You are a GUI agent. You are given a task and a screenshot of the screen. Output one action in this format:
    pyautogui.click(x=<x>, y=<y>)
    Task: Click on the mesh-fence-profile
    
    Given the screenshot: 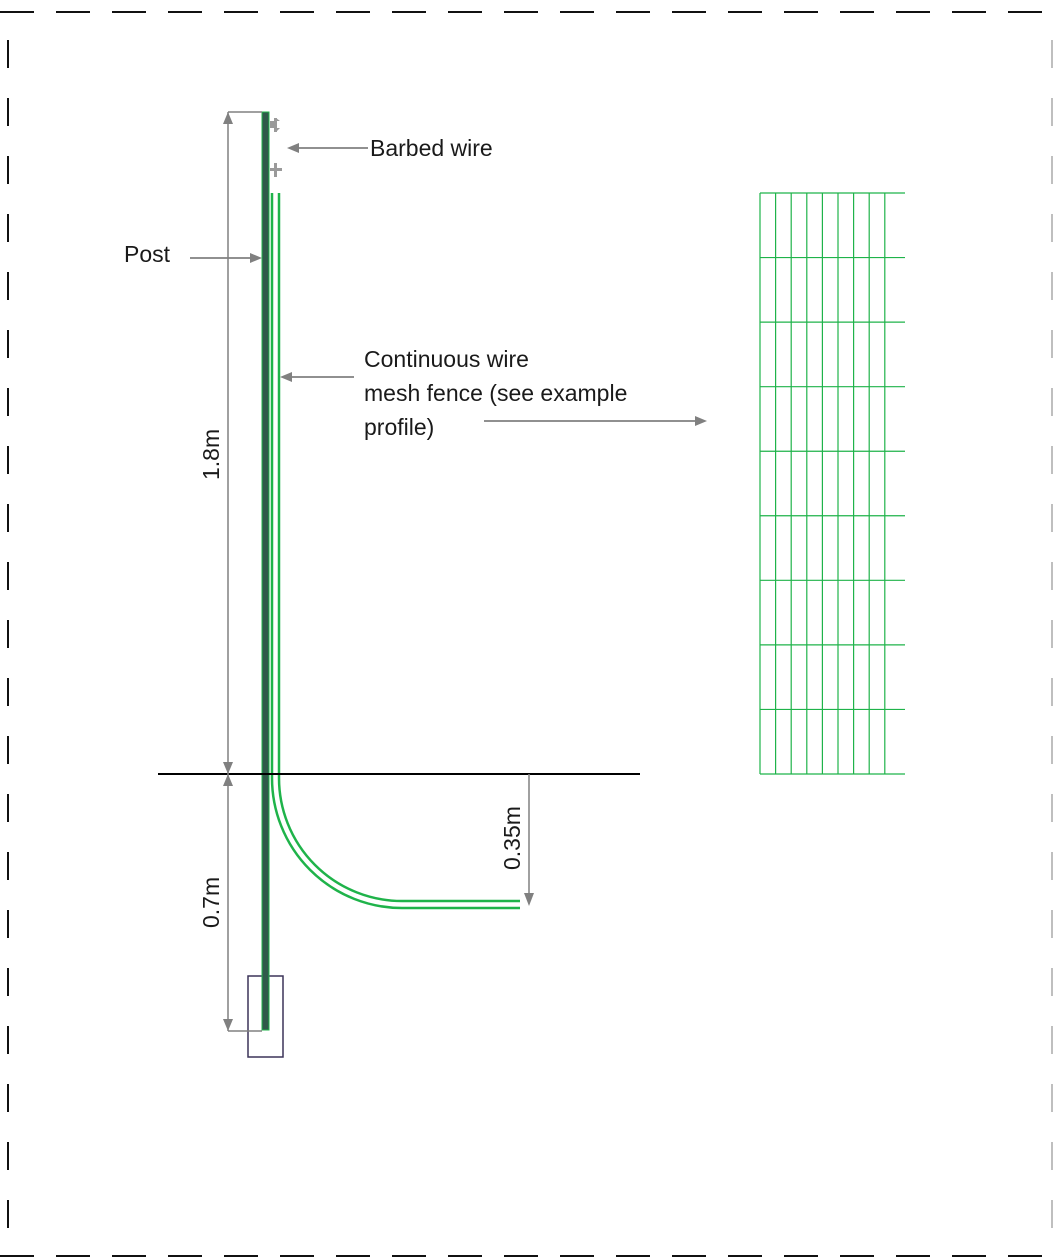 What is the action you would take?
    pyautogui.click(x=395, y=551)
    